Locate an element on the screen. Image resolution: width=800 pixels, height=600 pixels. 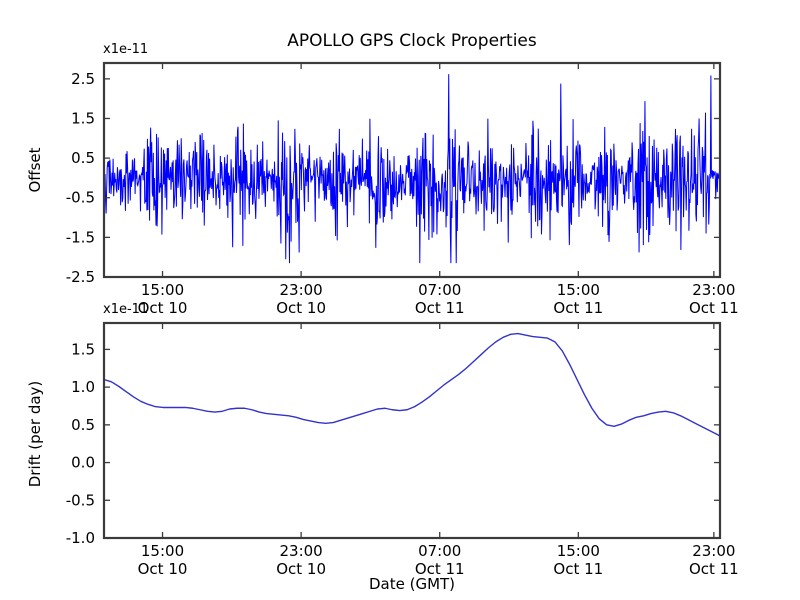
drift-series is located at coordinates (412, 384).